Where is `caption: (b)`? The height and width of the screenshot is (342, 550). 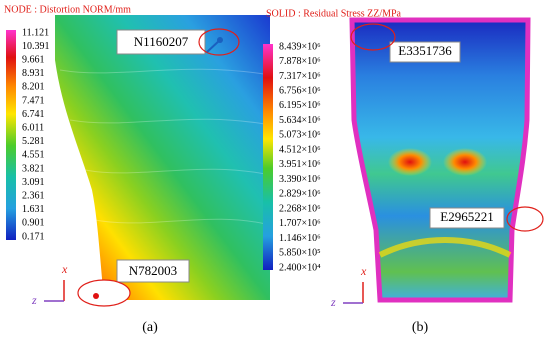
caption: (b) is located at coordinates (420, 327).